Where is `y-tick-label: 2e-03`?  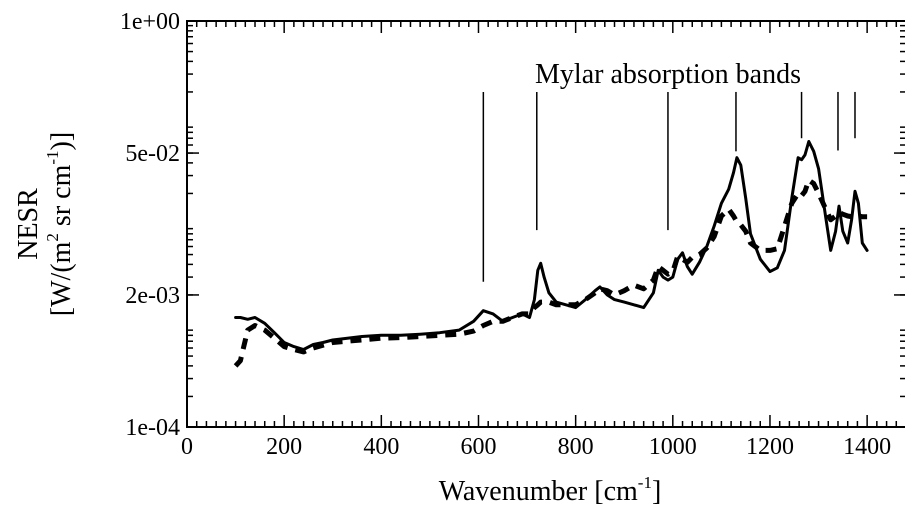
y-tick-label: 2e-03 is located at coordinates (152, 296).